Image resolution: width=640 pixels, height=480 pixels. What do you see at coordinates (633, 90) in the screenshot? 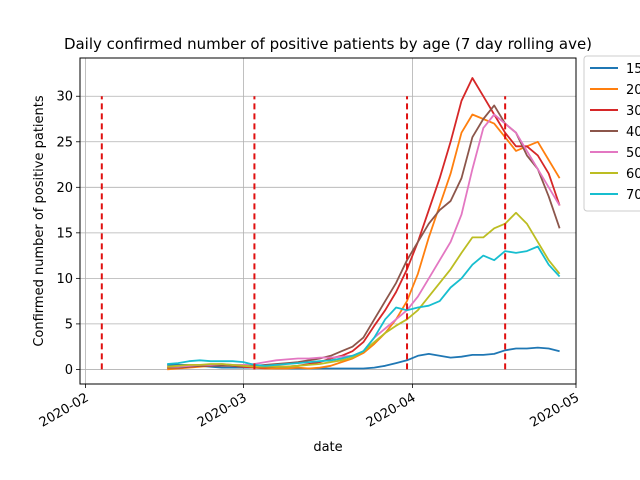
I see `legend-label: 20` at bounding box center [633, 90].